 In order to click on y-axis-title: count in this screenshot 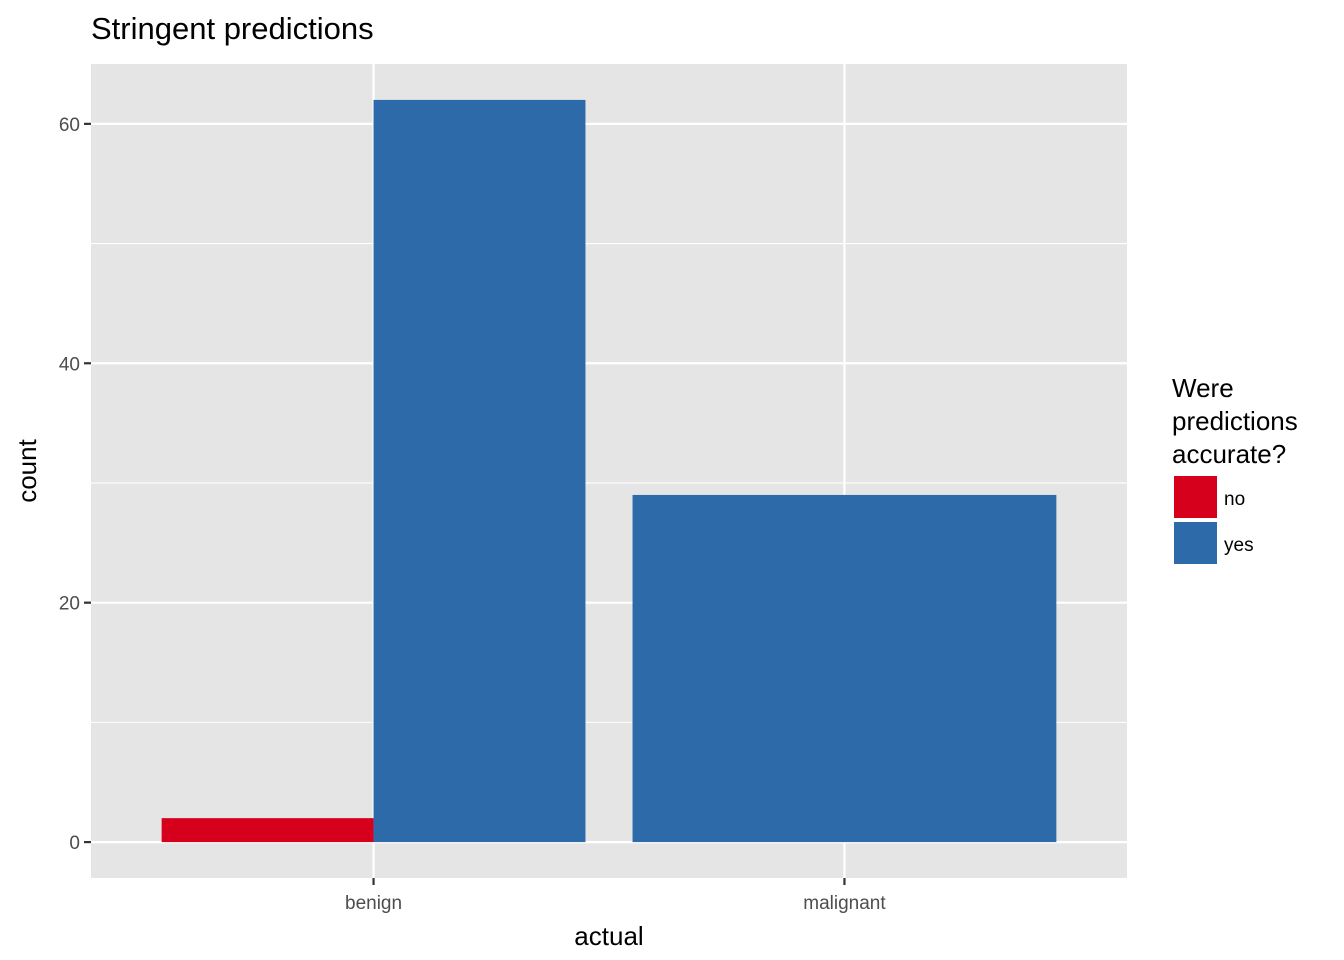, I will do `click(27, 470)`.